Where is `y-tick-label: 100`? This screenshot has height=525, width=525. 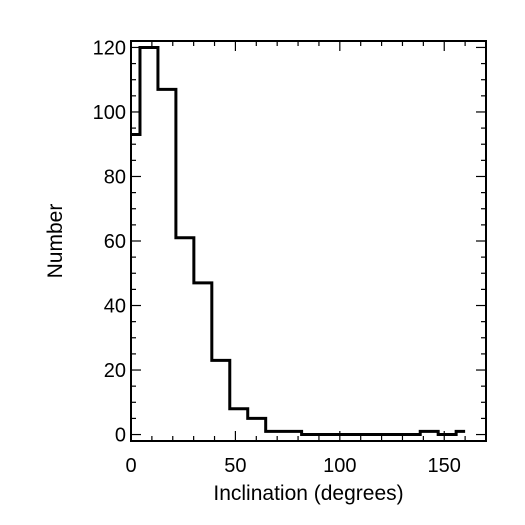 y-tick-label: 100 is located at coordinates (109, 113).